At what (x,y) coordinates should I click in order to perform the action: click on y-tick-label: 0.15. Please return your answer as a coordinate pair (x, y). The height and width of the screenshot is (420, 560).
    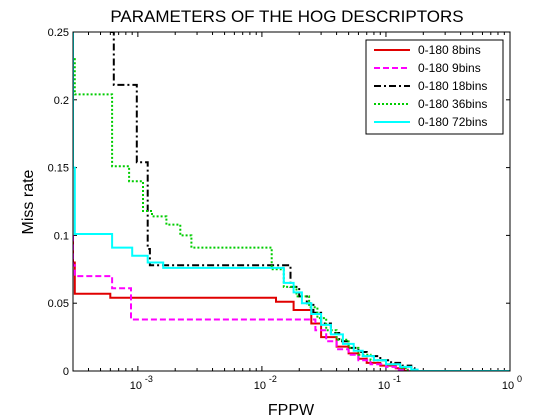
    Looking at the image, I should click on (58, 169).